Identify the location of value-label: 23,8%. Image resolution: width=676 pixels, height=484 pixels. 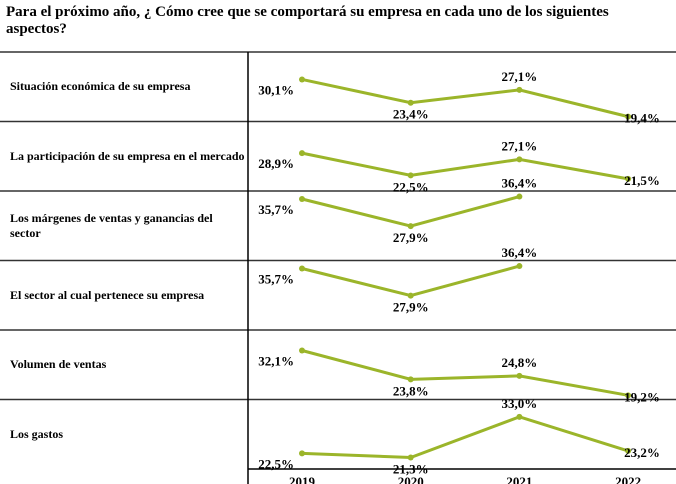
(411, 390).